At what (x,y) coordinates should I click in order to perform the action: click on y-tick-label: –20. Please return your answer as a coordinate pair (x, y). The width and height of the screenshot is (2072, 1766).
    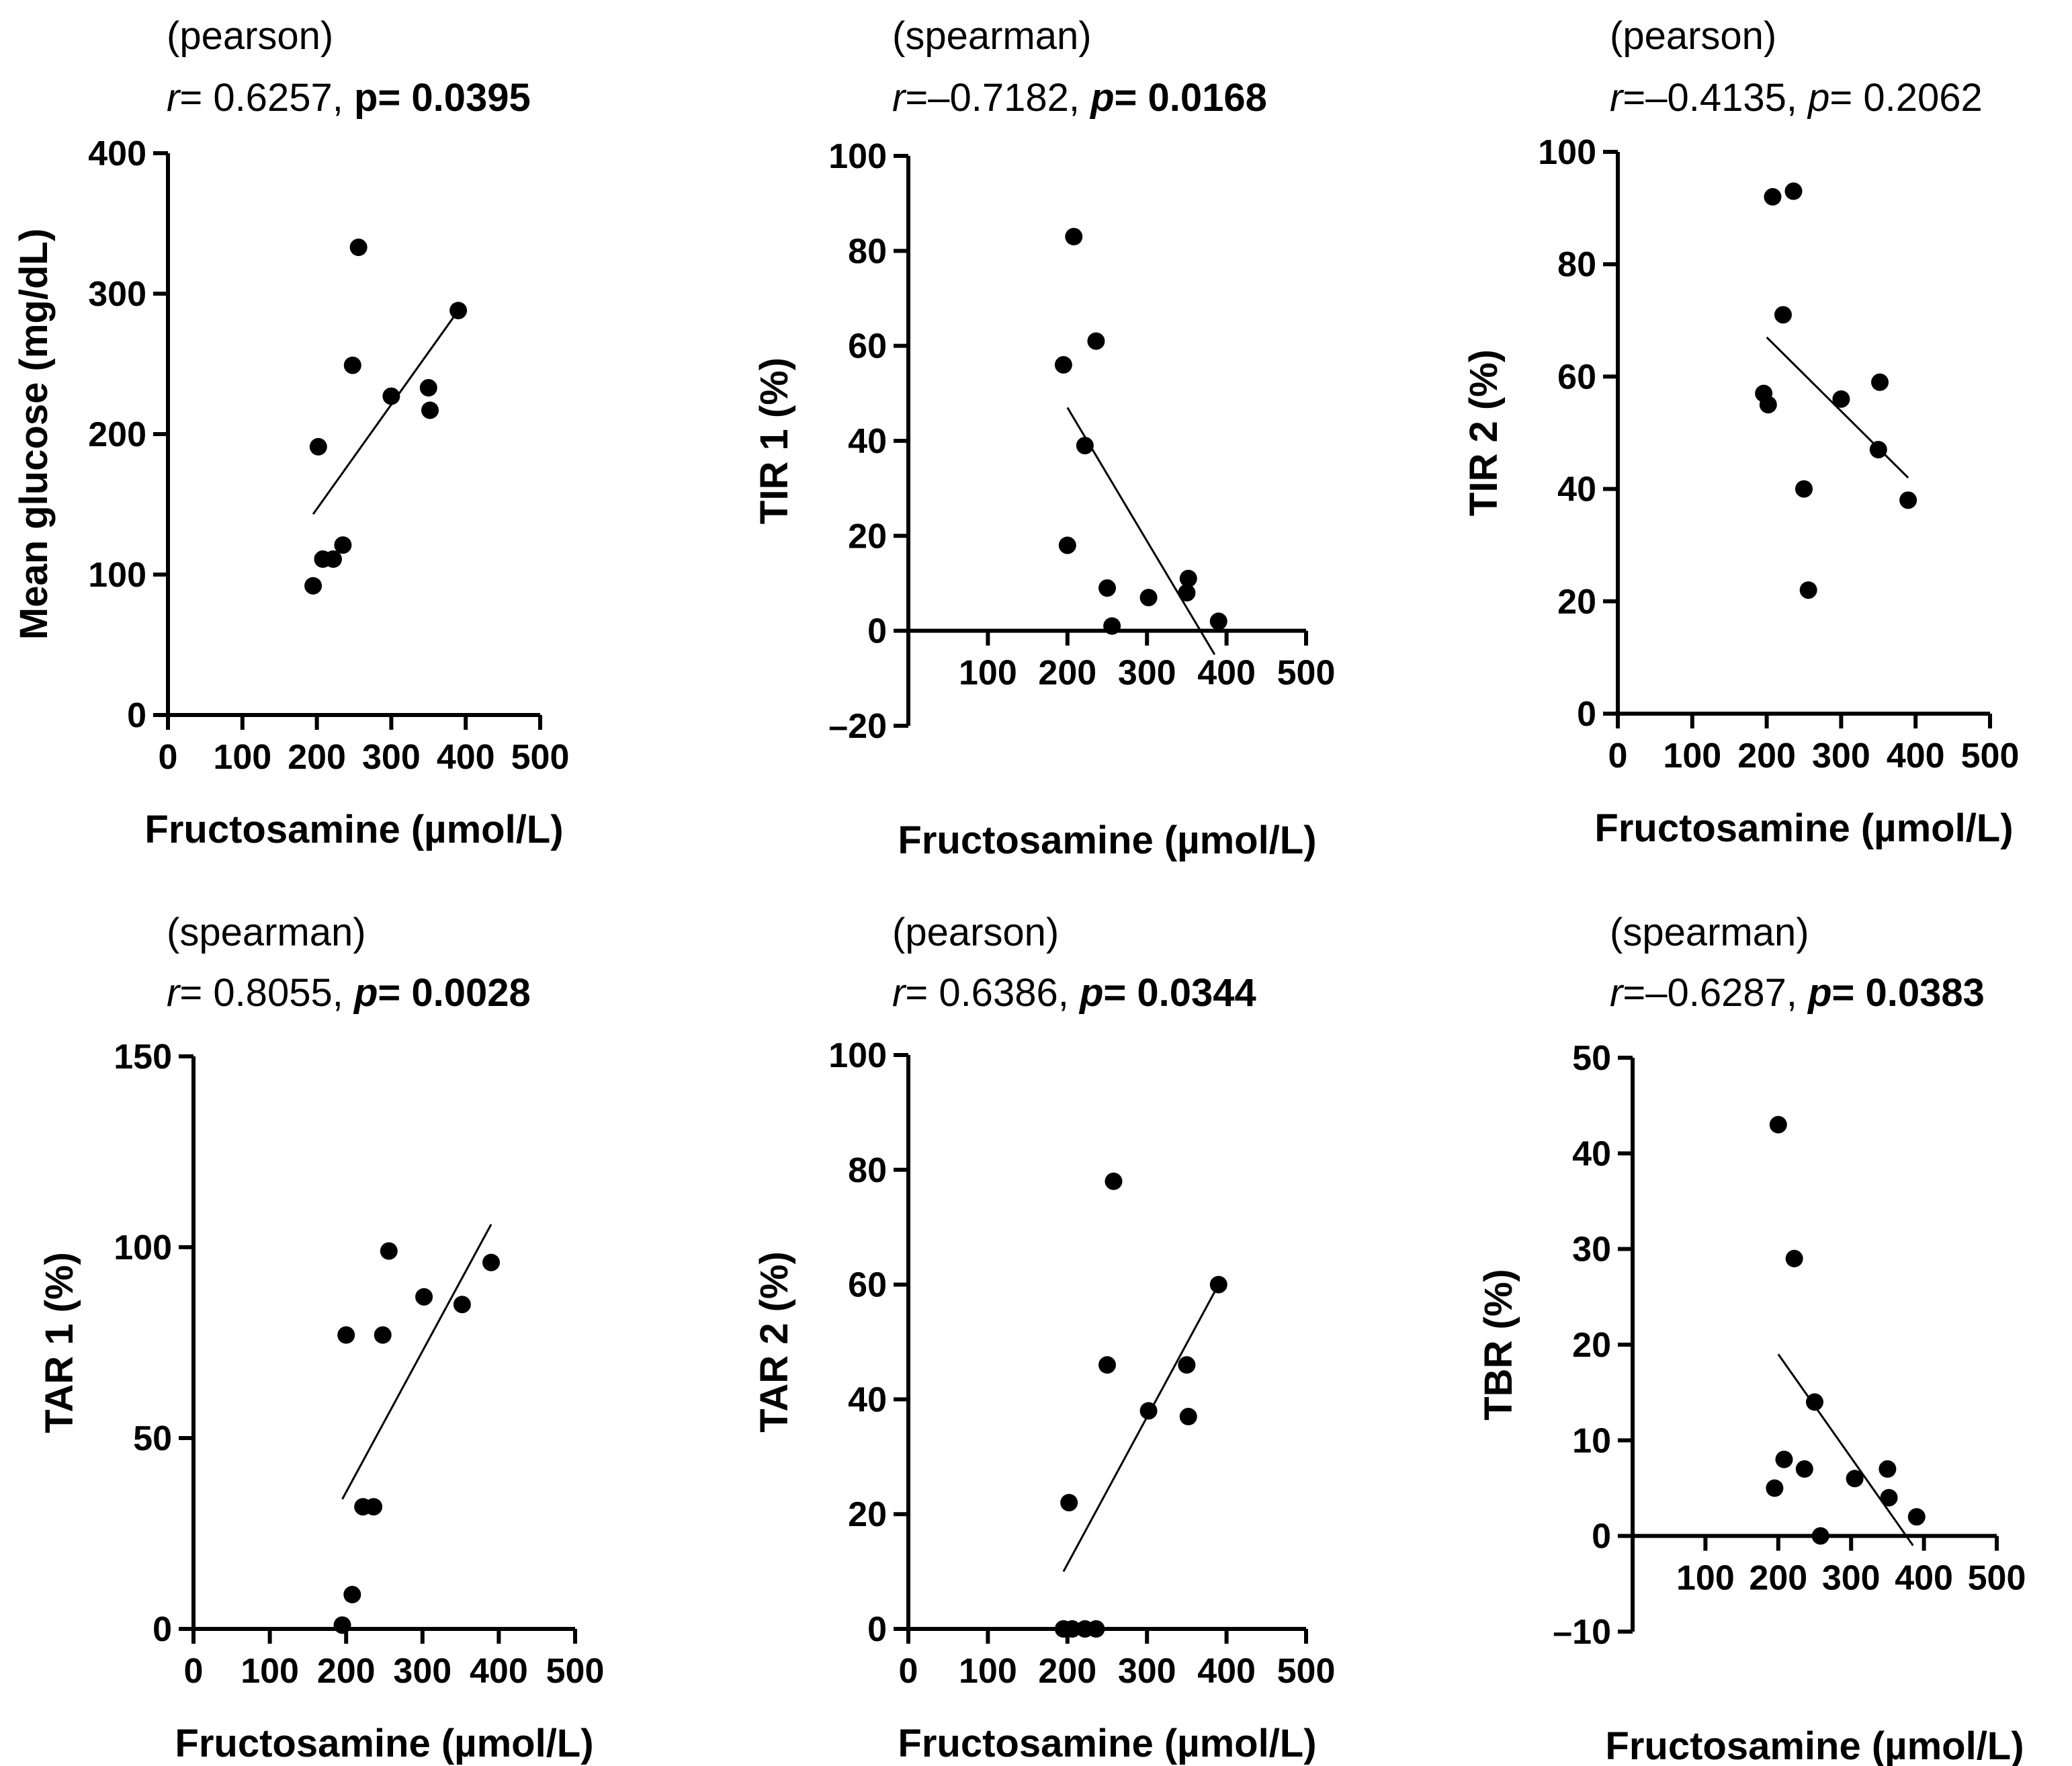
    Looking at the image, I should click on (857, 727).